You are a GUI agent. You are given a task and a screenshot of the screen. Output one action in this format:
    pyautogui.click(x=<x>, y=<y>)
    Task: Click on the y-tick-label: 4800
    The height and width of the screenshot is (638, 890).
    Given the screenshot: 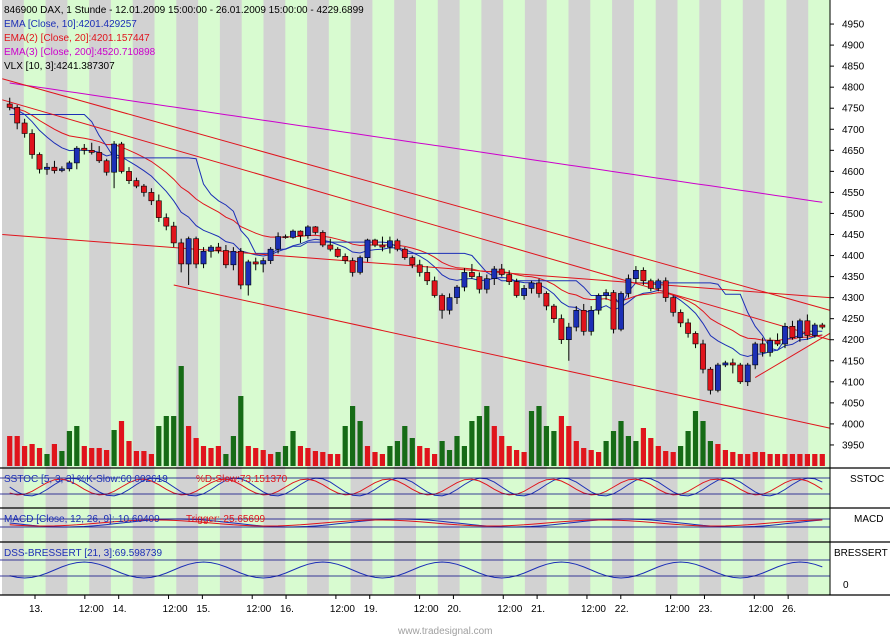 What is the action you would take?
    pyautogui.click(x=853, y=88)
    